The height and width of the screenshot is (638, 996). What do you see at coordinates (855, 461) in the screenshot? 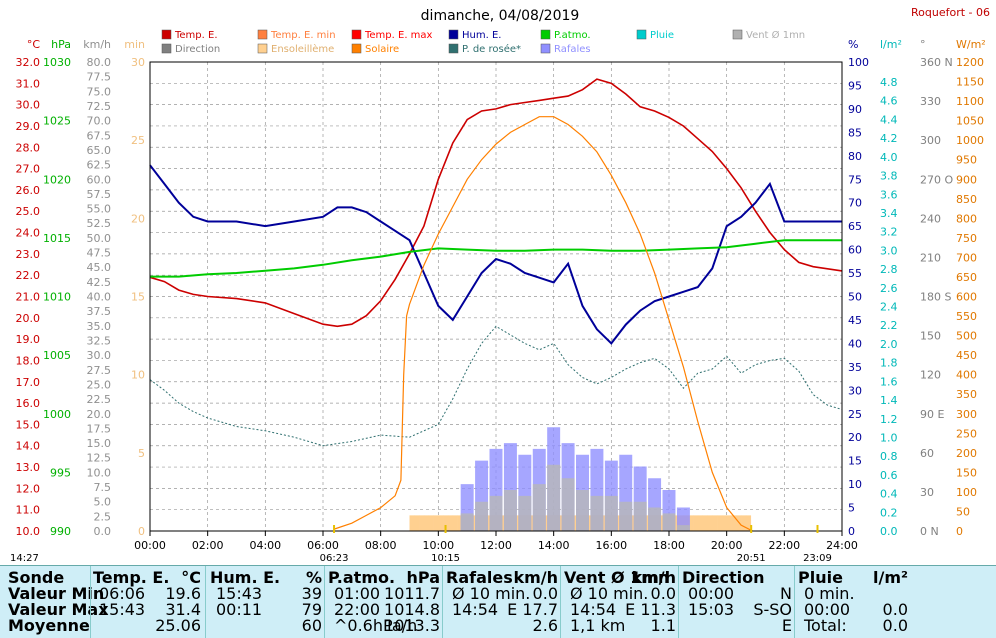
I see `tick-humidity: 15` at bounding box center [855, 461].